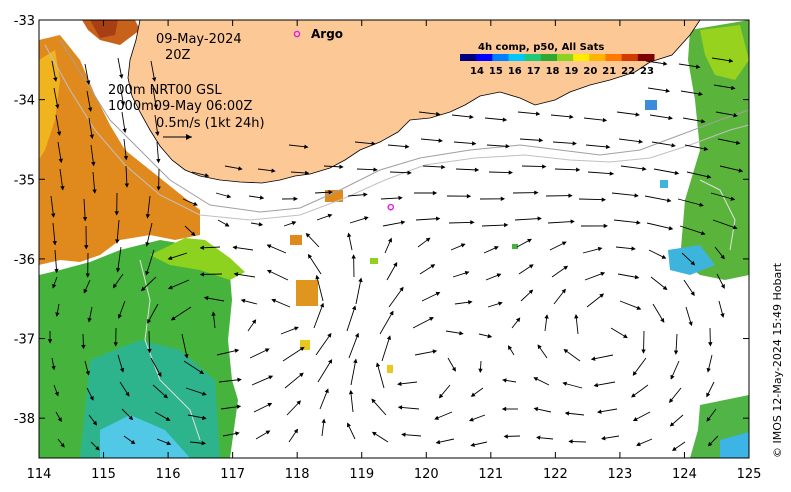  Describe the element at coordinates (165, 90) in the screenshot. I see `depth-200-label: 200m NRT00 GSL` at that location.